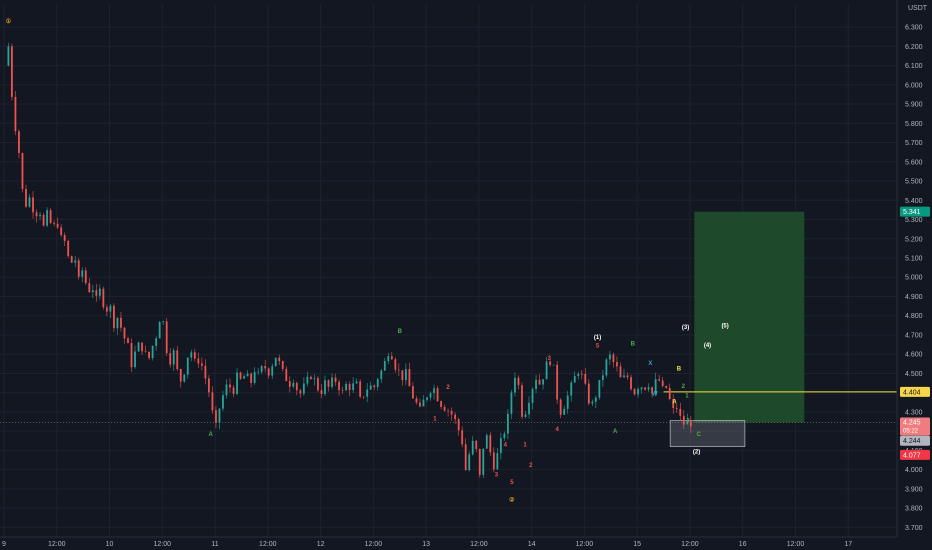  What do you see at coordinates (914, 220) in the screenshot?
I see `y-tick-label: 5.300` at bounding box center [914, 220].